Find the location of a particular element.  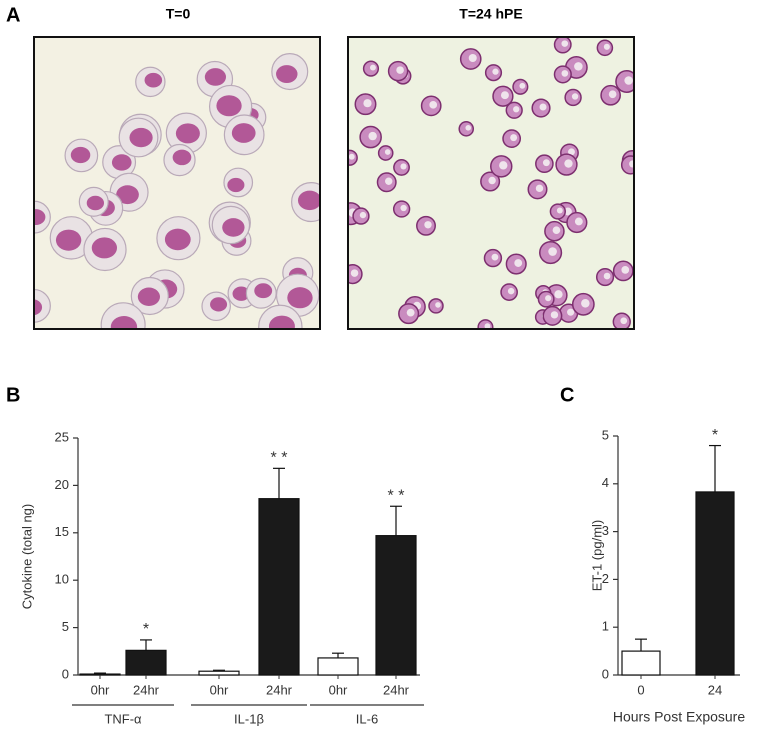

group-label: TNF-α is located at coordinates (123, 718).